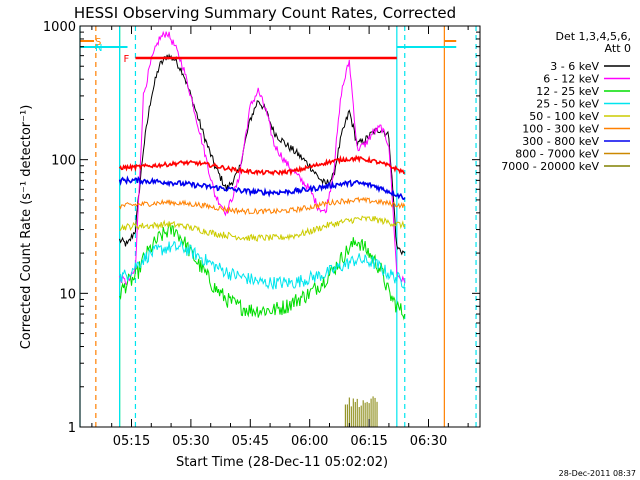  I want to click on flag-label-f: F, so click(126, 59).